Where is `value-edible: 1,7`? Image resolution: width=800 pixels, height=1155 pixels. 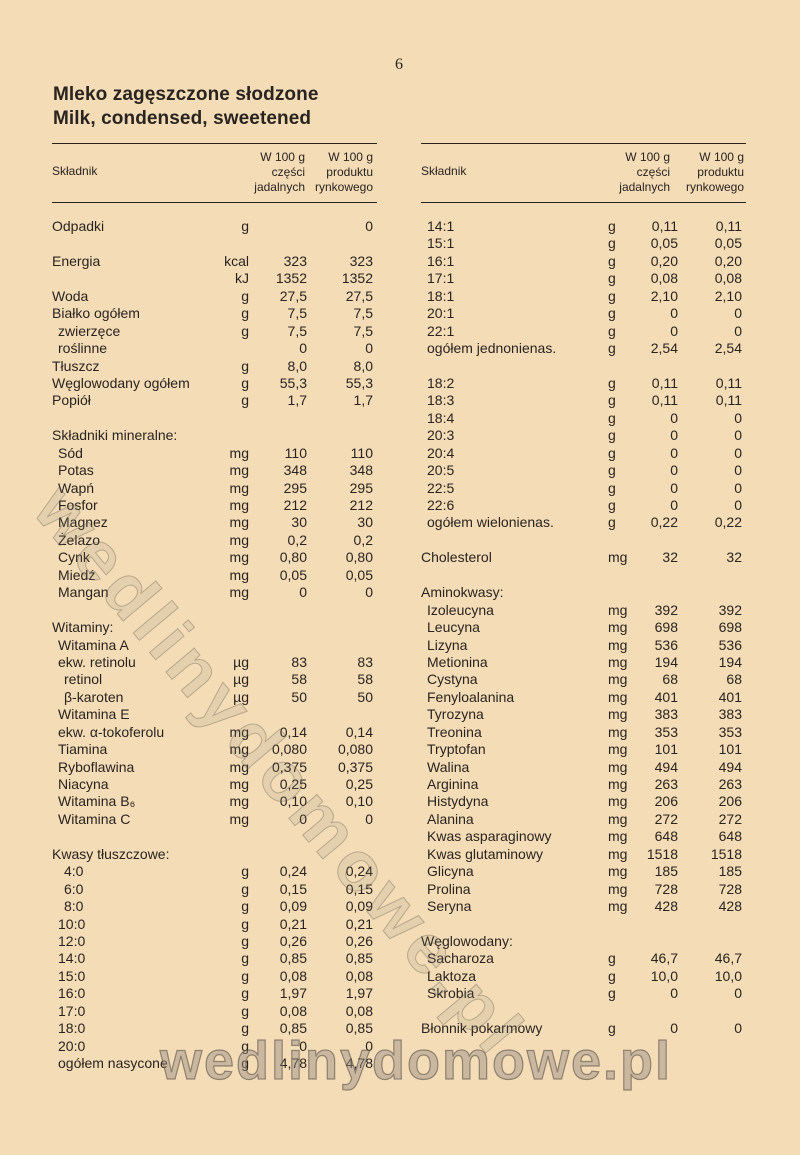
value-edible: 1,7 is located at coordinates (297, 400).